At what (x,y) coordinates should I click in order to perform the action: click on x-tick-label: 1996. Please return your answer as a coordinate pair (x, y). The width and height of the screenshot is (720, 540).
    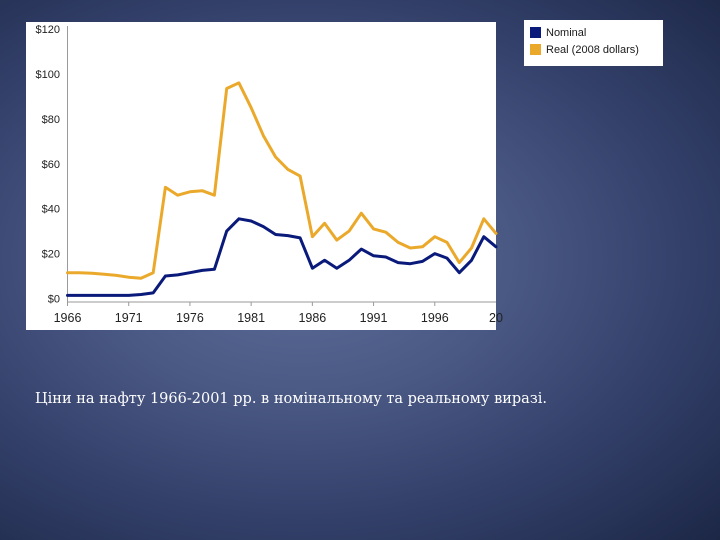
    Looking at the image, I should click on (435, 318).